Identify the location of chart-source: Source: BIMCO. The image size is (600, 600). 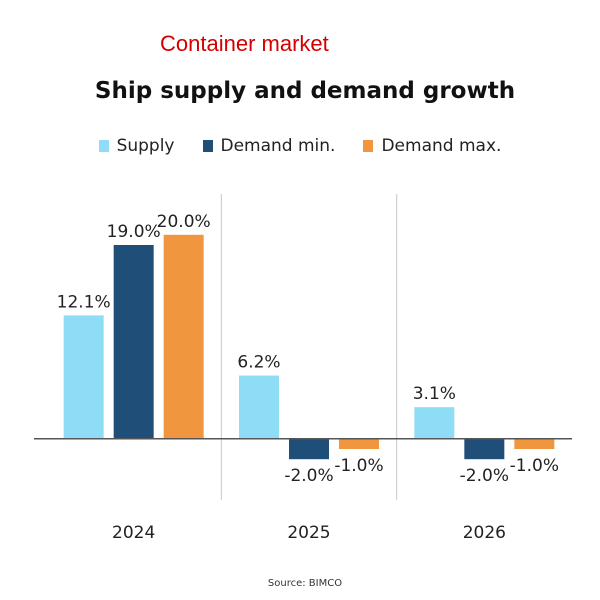
(305, 583).